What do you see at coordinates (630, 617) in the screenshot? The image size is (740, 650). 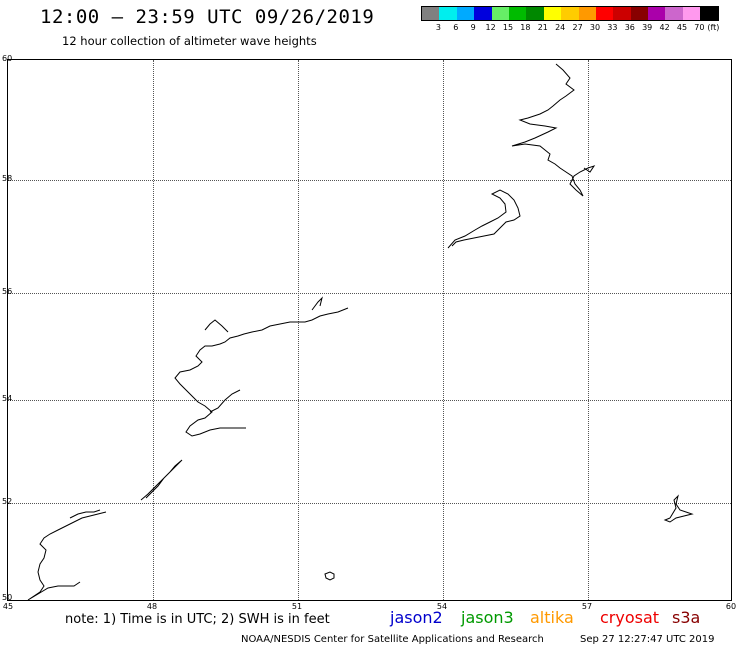 I see `legend-cryosat: cryosat` at bounding box center [630, 617].